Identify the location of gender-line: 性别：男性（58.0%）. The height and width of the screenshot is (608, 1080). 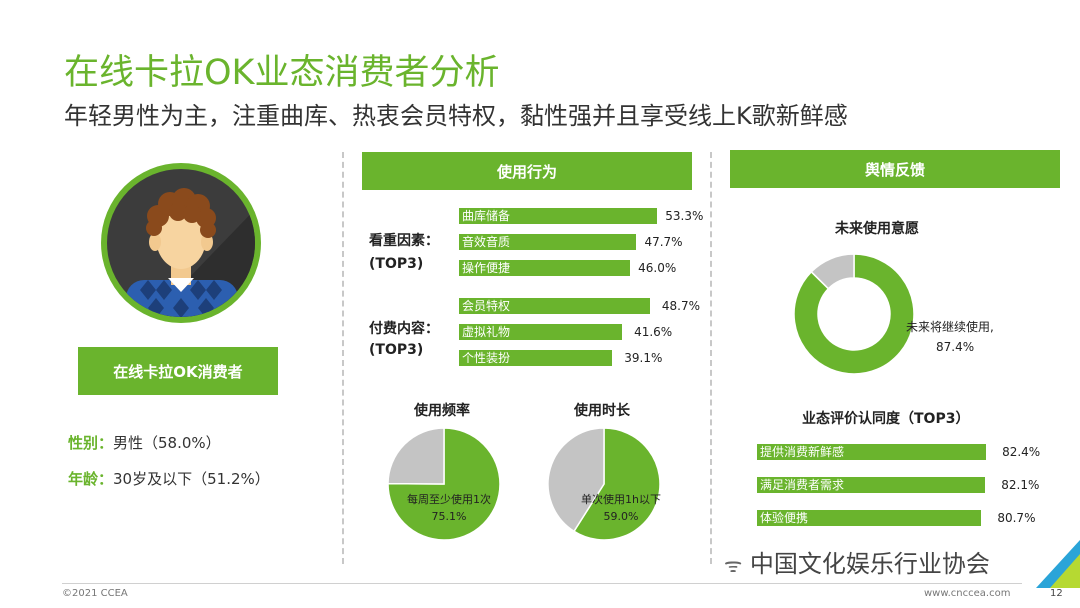
(144, 442).